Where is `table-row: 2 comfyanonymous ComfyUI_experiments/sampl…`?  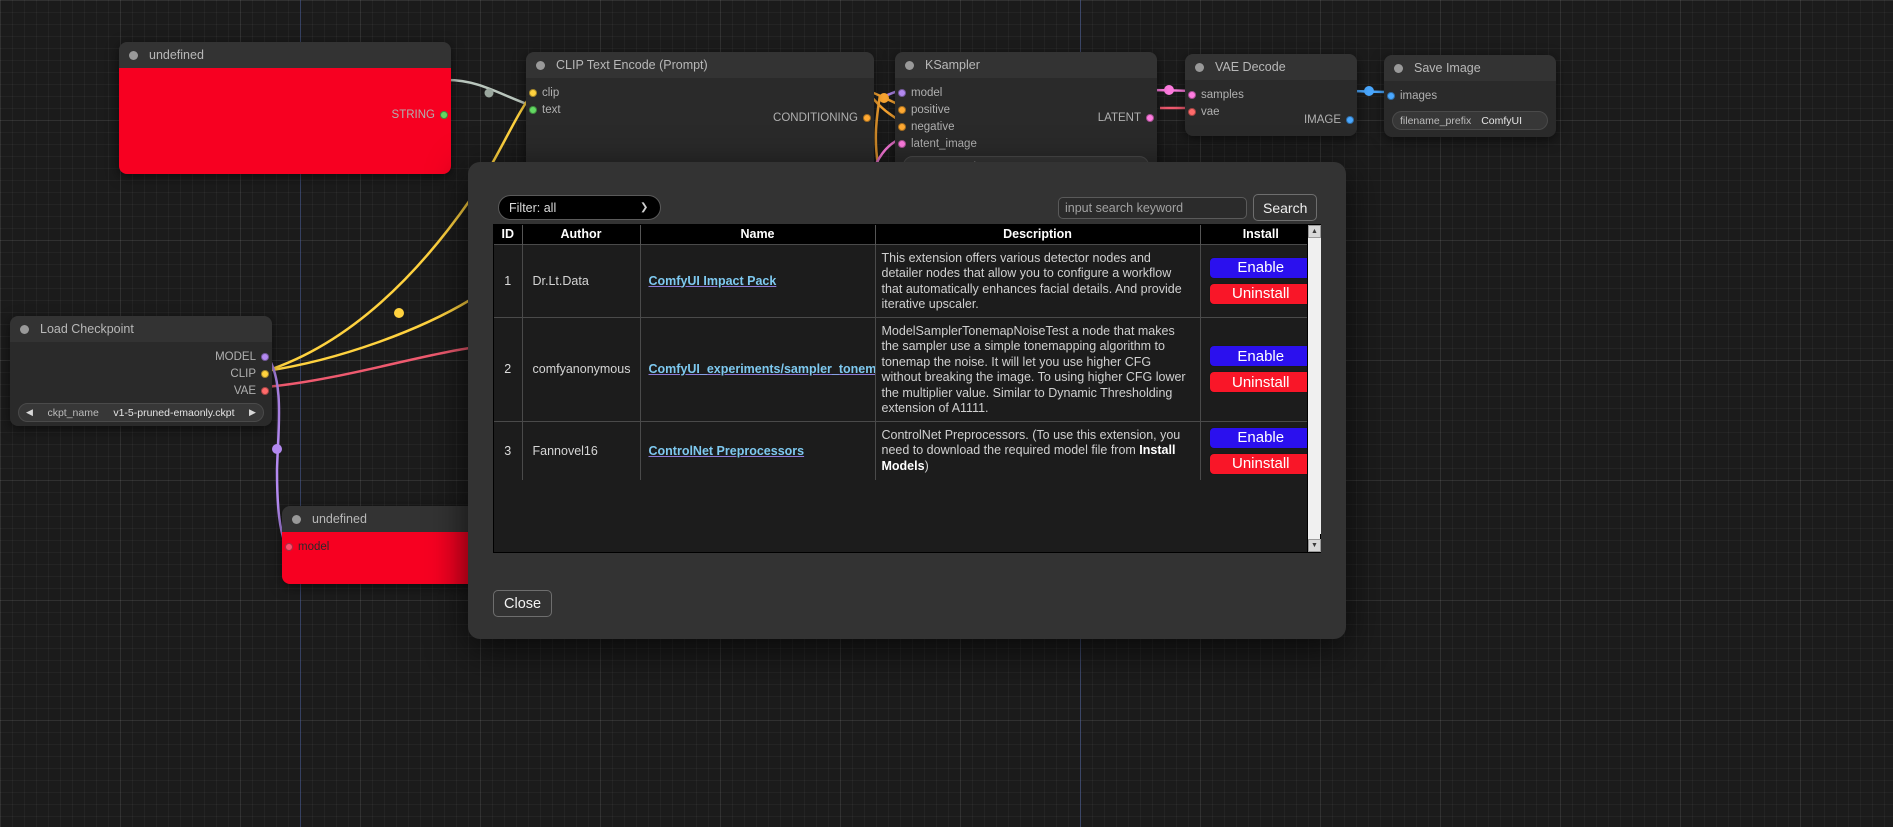 table-row: 2 comfyanonymous ComfyUI_experiments/sampl… is located at coordinates (900, 368).